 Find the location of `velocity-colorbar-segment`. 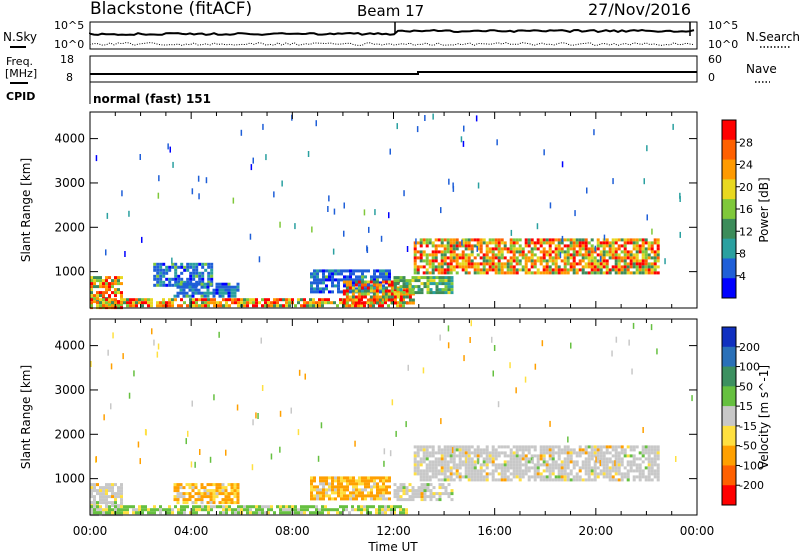

velocity-colorbar-segment is located at coordinates (729, 495).